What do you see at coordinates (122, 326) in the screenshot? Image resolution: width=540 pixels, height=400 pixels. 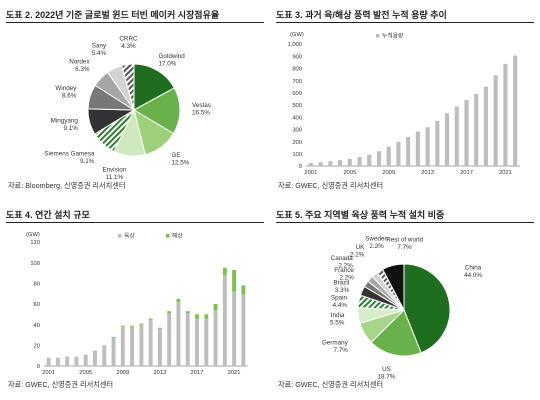 I see `bar-secondary-2009` at bounding box center [122, 326].